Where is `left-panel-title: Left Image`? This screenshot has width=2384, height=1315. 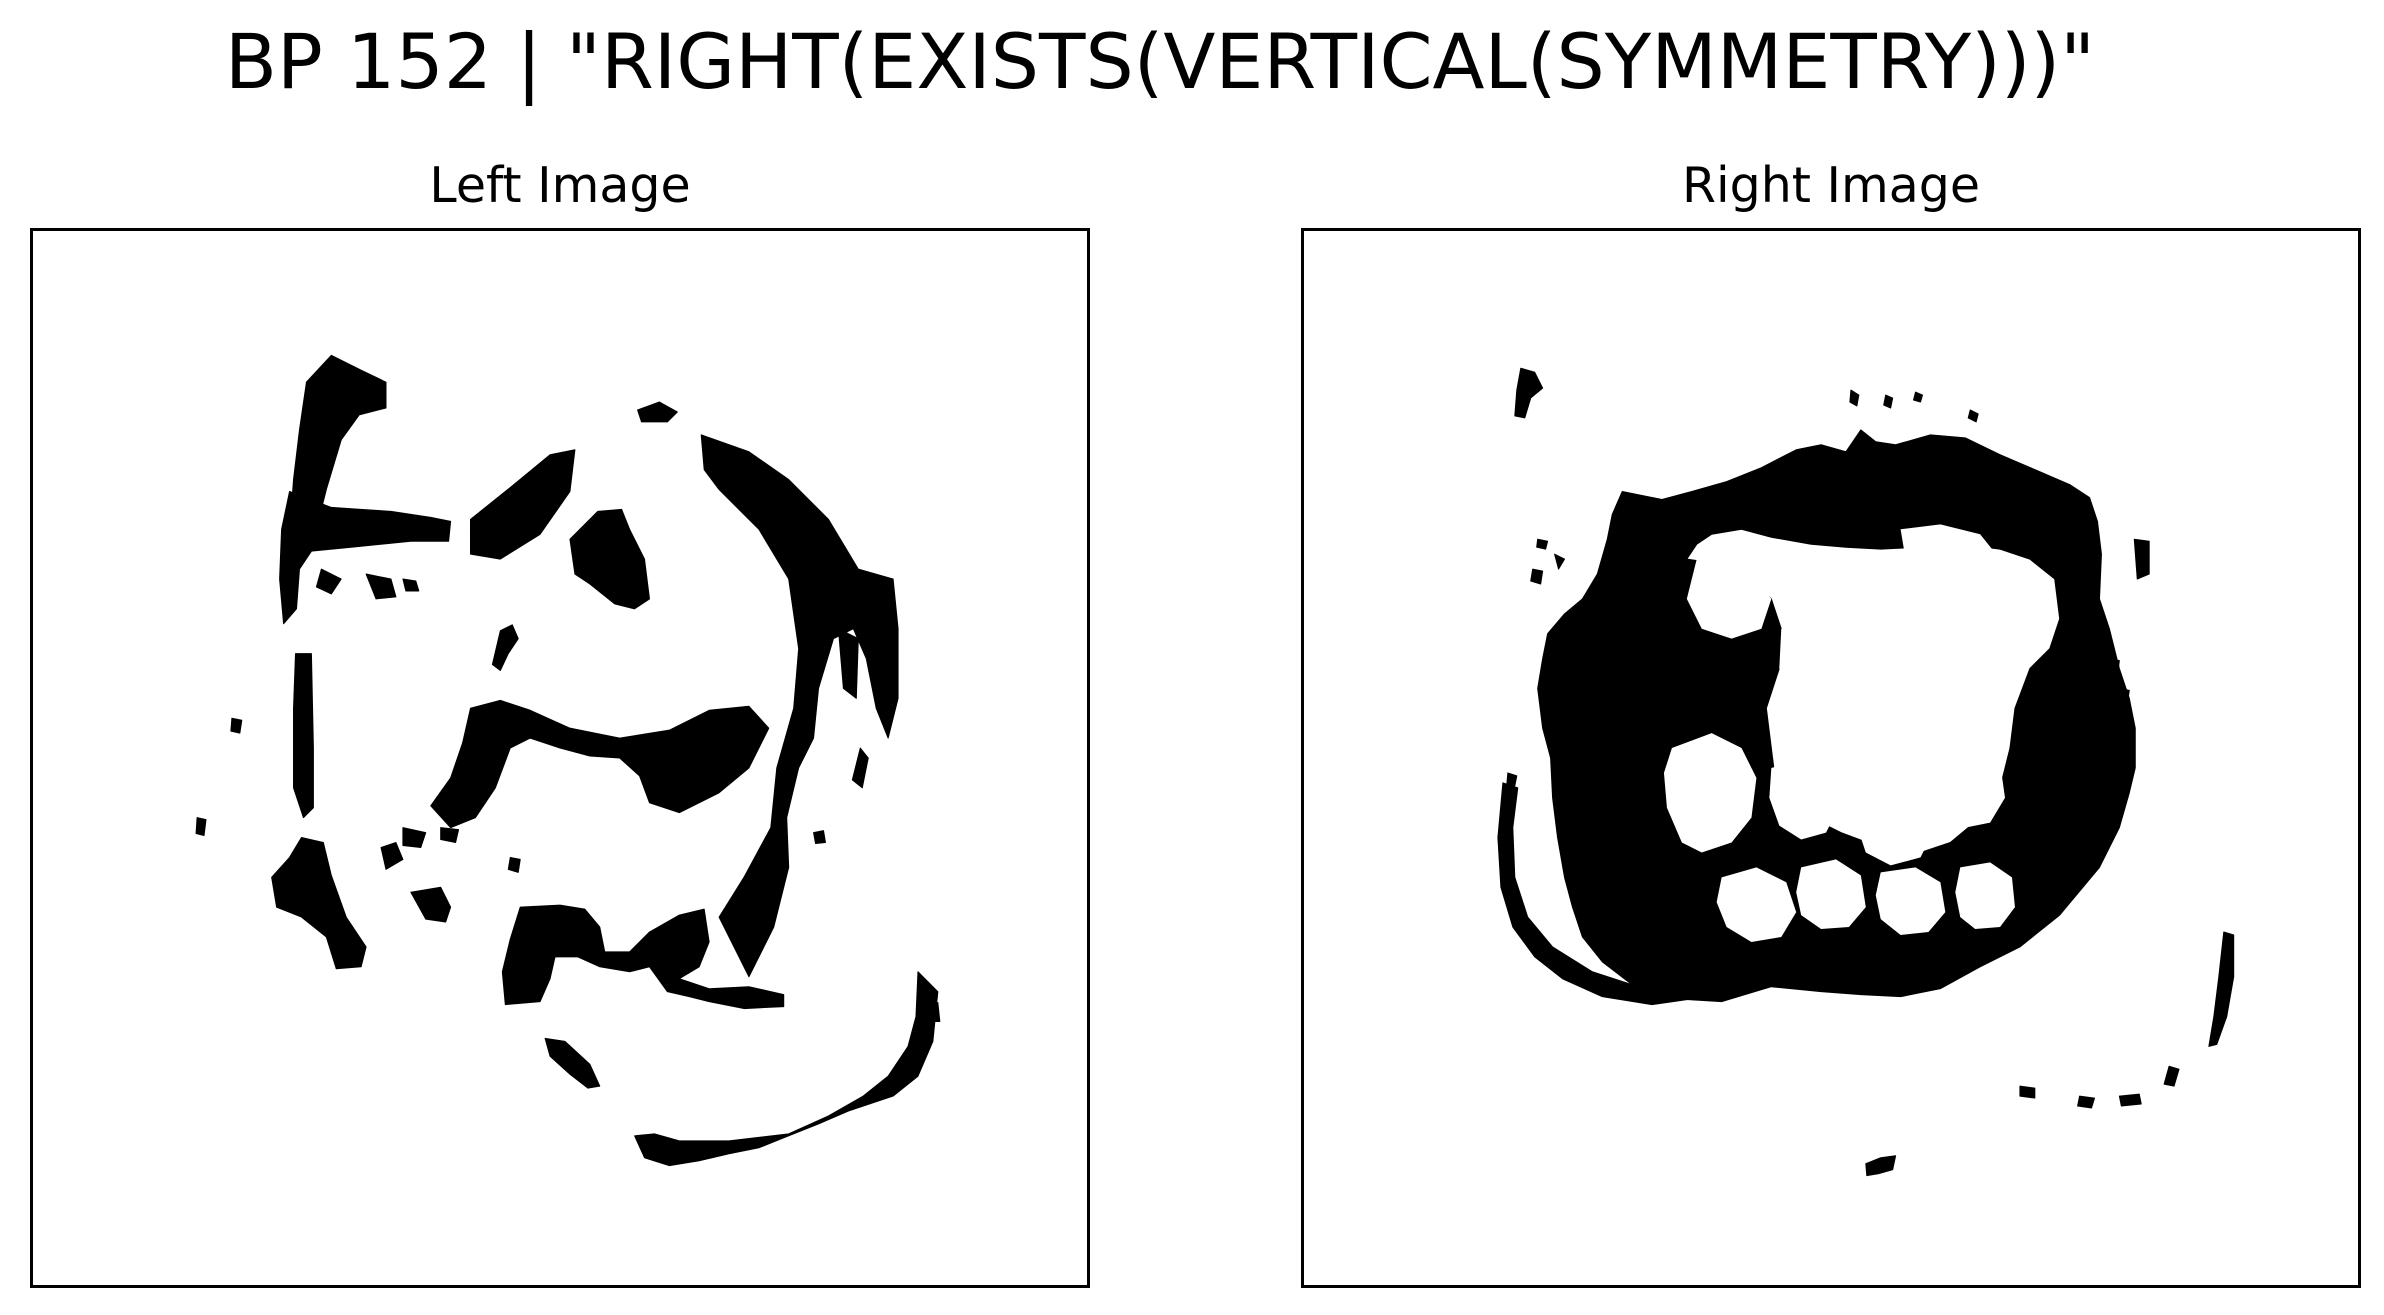
left-panel-title: Left Image is located at coordinates (560, 185).